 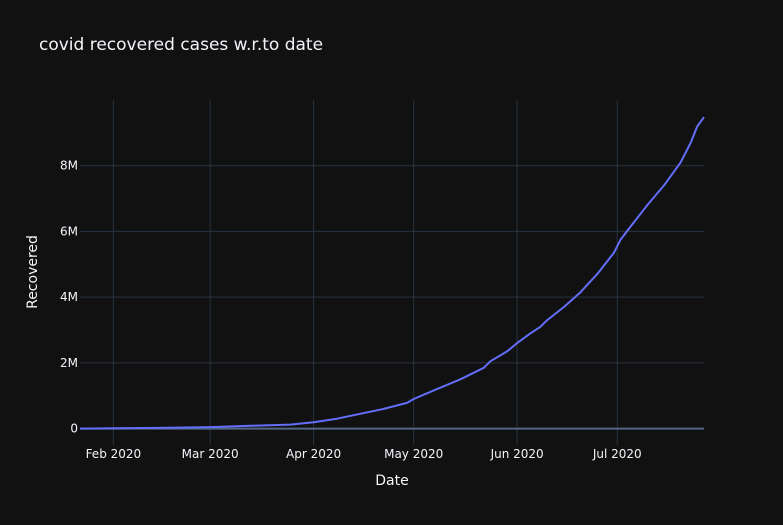 What do you see at coordinates (313, 454) in the screenshot?
I see `x-tick-label: Apr 2020` at bounding box center [313, 454].